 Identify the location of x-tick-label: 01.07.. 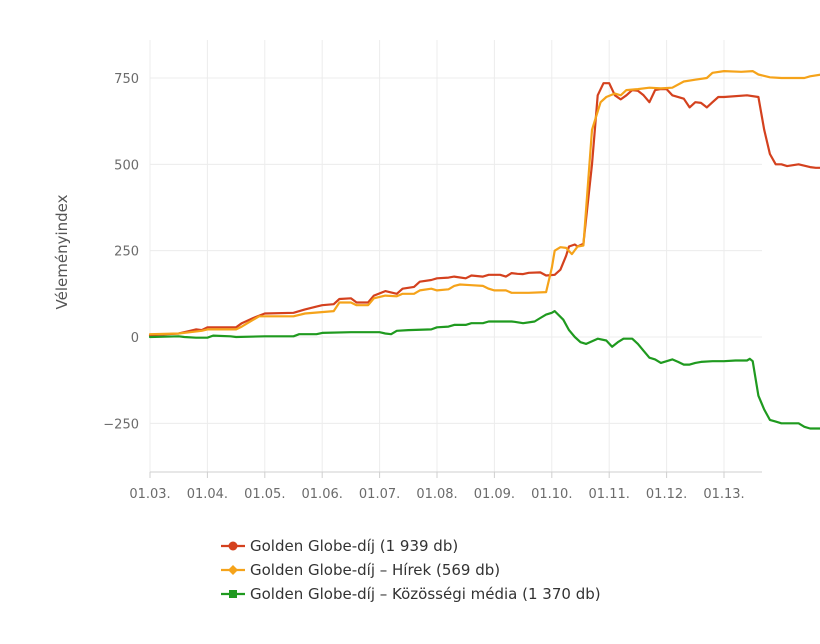
(379, 494).